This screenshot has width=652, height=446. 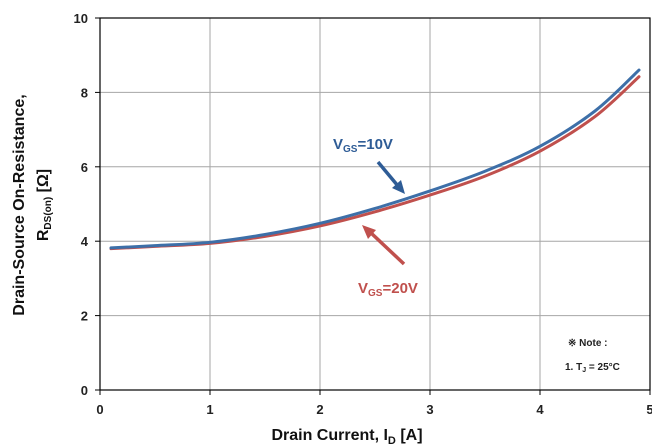 I want to click on y-tick-label: 6, so click(x=84, y=167).